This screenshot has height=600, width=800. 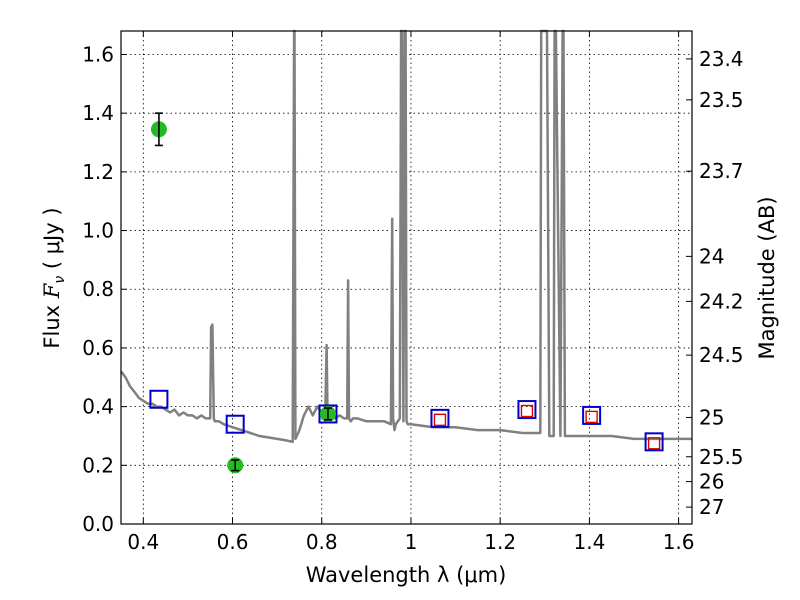 I want to click on x-tick-label: 1.2, so click(x=500, y=542).